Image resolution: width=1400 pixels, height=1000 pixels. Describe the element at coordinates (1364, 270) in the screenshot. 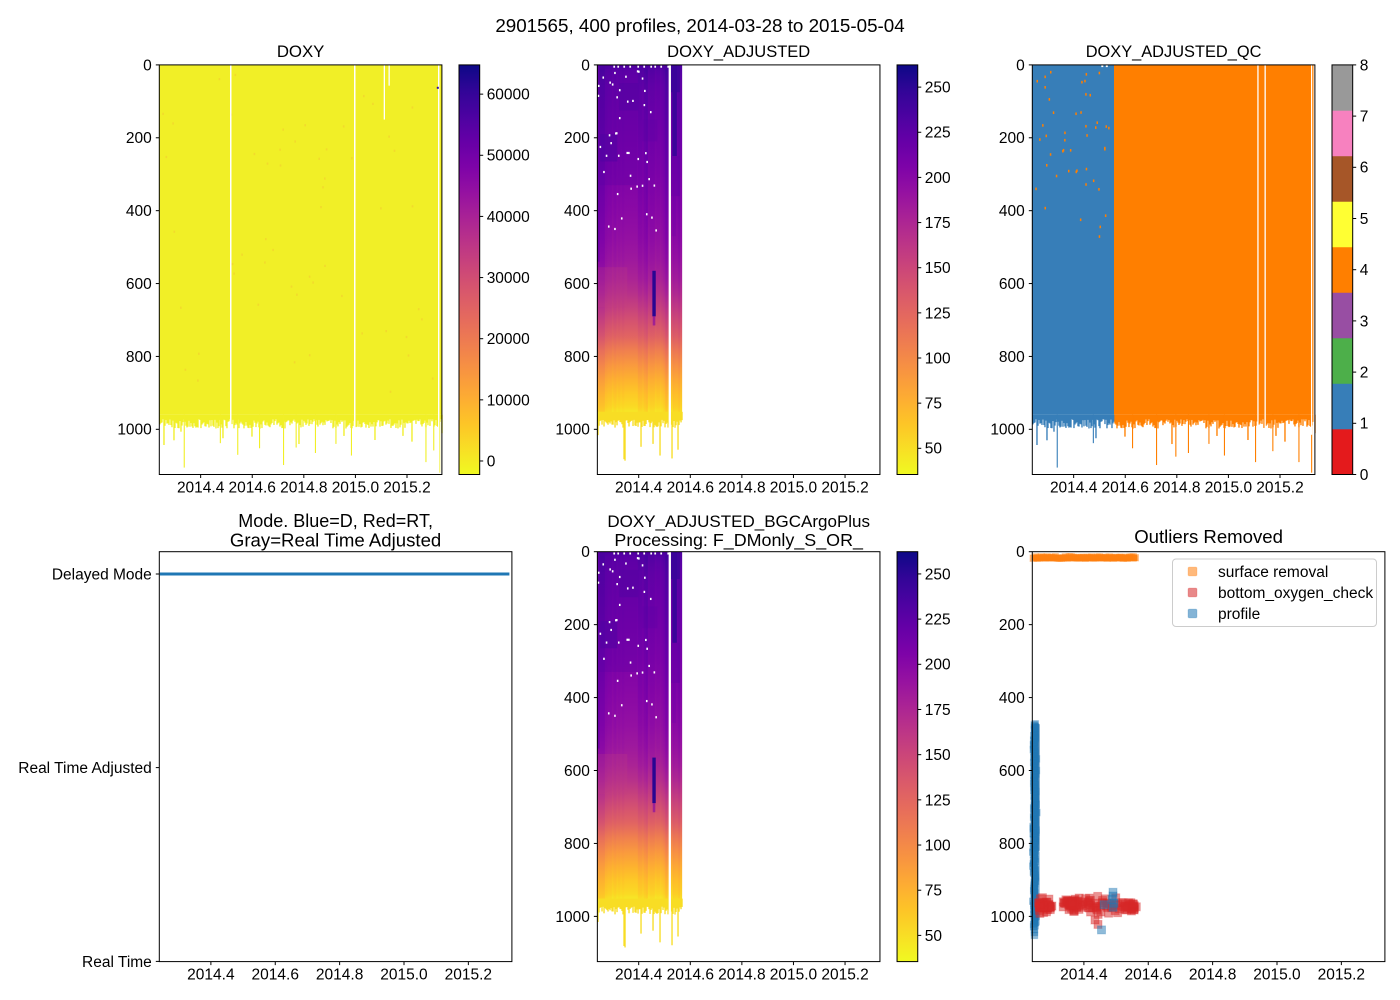

I see `svg-text: 4` at that location.